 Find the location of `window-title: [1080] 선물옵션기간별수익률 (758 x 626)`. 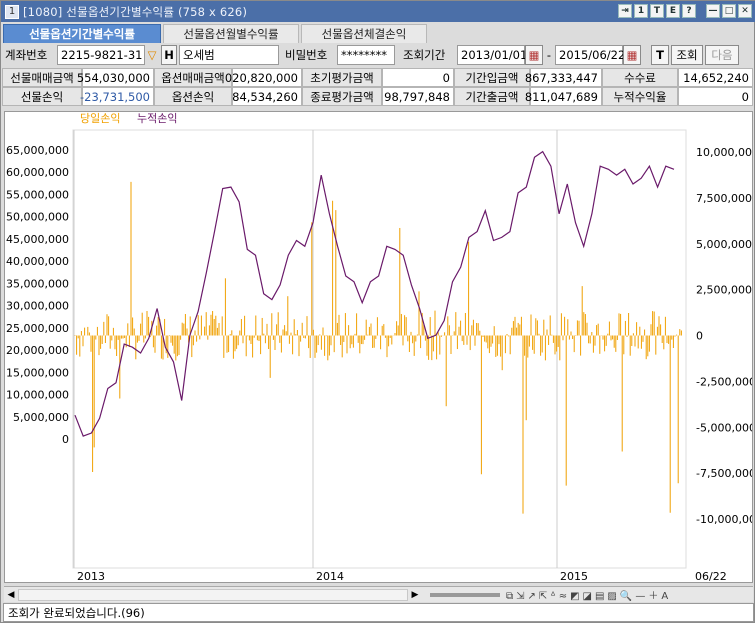

window-title: [1080] 선물옵션기간별수익률 (758 x 626) is located at coordinates (135, 11).